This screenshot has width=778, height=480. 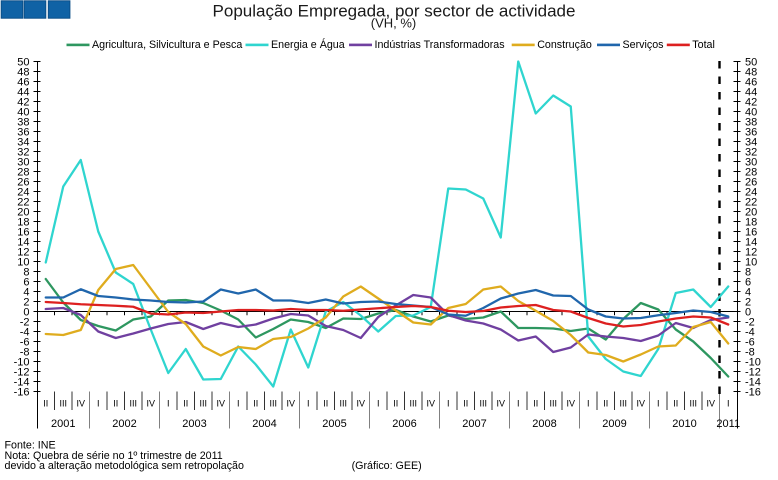 I want to click on svg-text: 38, so click(x=751, y=122).